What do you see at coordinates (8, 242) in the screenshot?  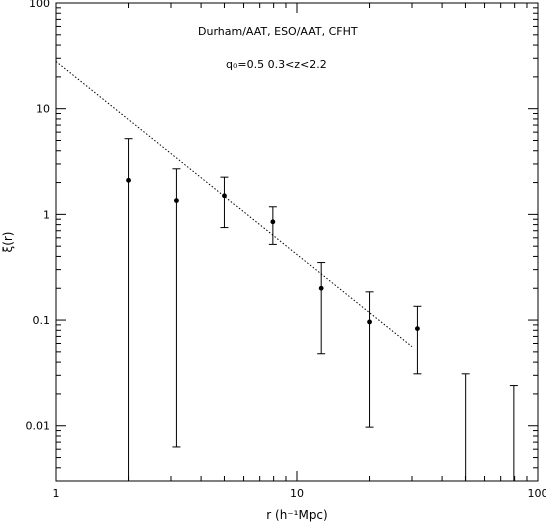 I see `y-axis-title: ξ(r)` at bounding box center [8, 242].